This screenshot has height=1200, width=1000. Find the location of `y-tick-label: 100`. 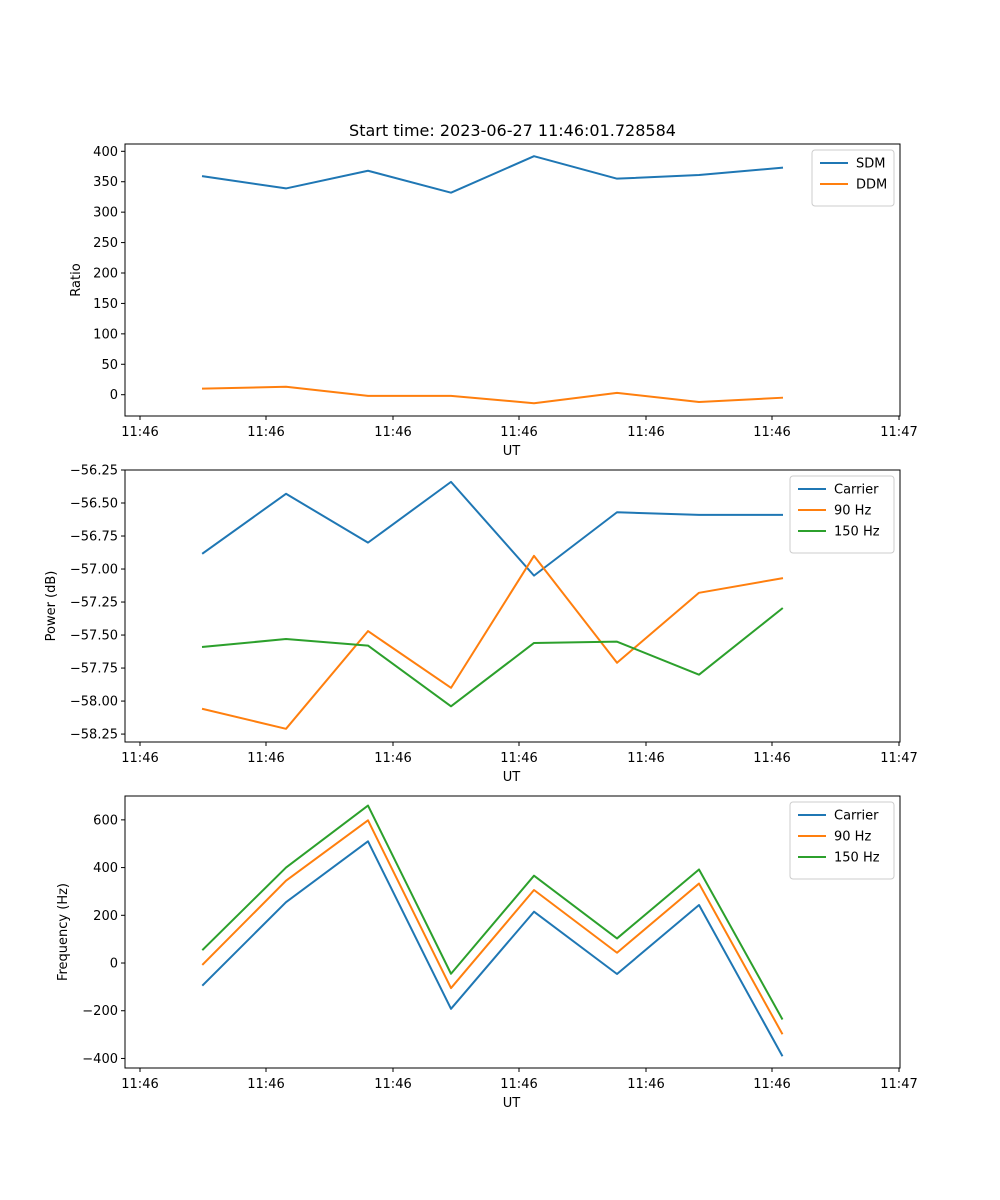

y-tick-label: 100 is located at coordinates (105, 334).